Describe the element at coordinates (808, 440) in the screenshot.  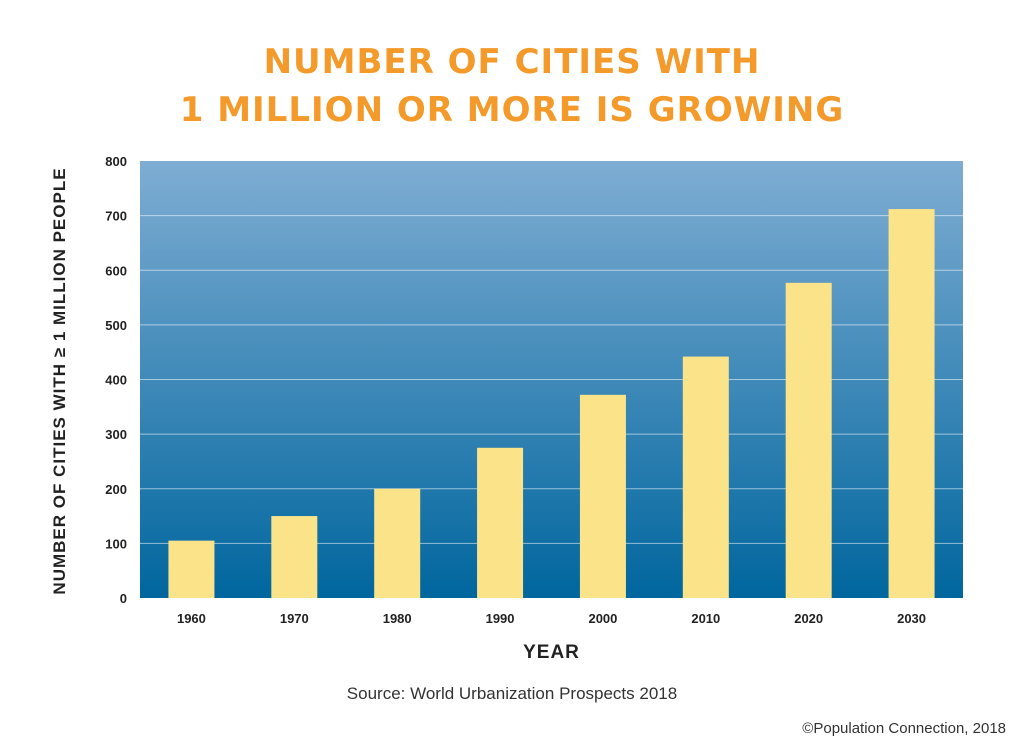
I see `bar-2020` at that location.